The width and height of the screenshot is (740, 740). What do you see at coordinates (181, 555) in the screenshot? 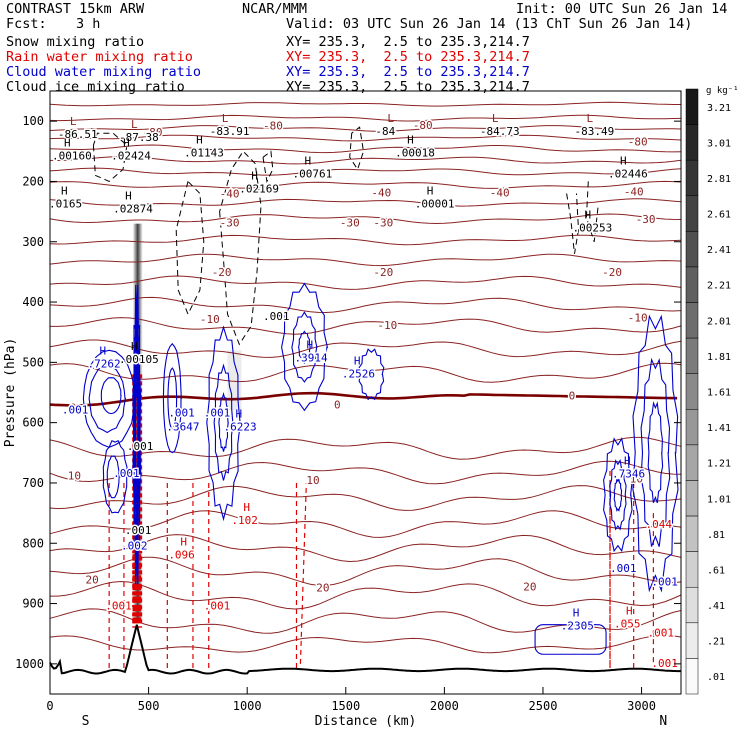
I see `extremum-value: .096` at bounding box center [181, 555].